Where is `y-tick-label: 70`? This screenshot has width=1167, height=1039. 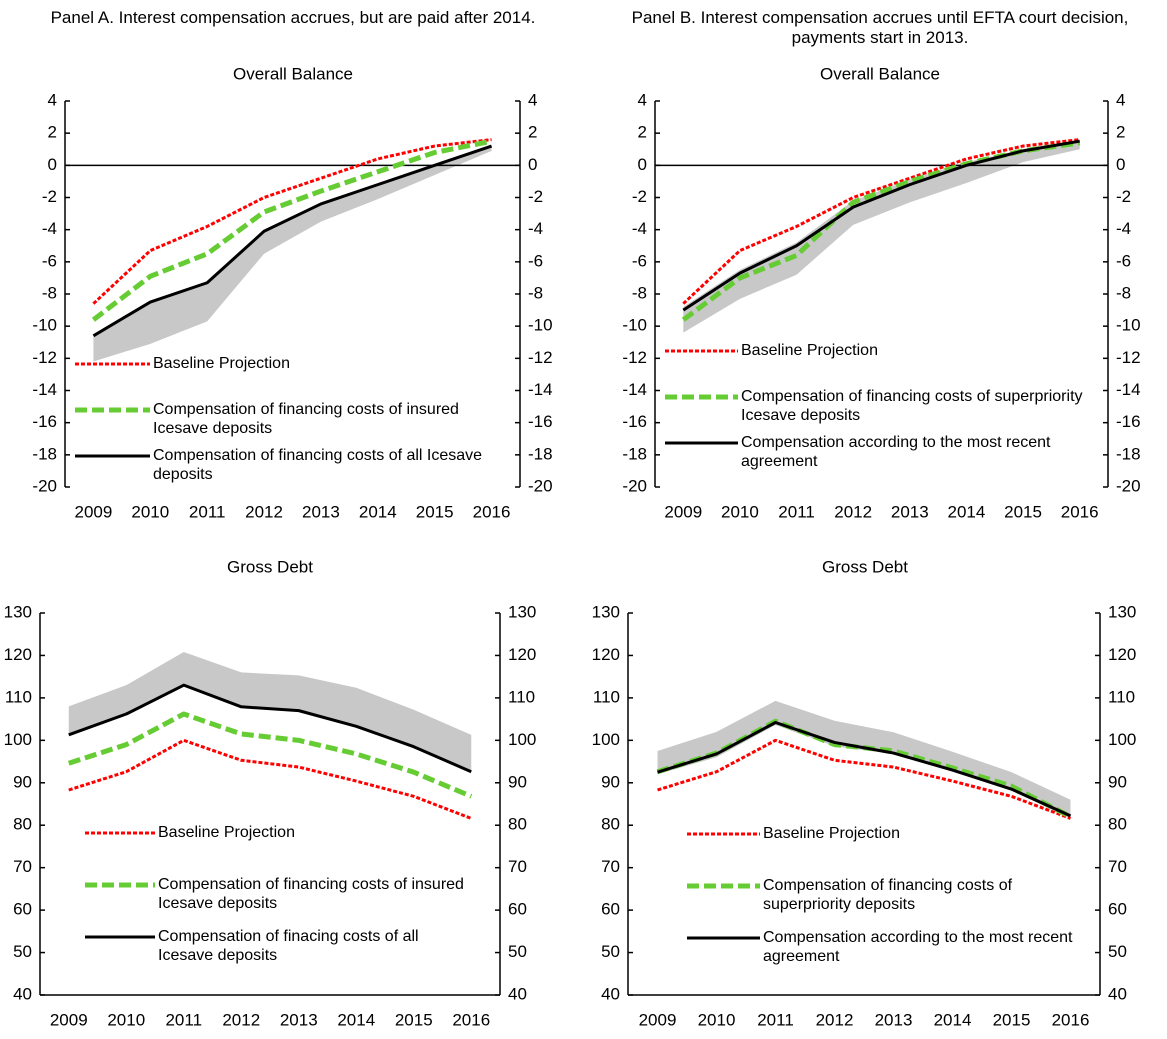
y-tick-label: 70 is located at coordinates (22, 866).